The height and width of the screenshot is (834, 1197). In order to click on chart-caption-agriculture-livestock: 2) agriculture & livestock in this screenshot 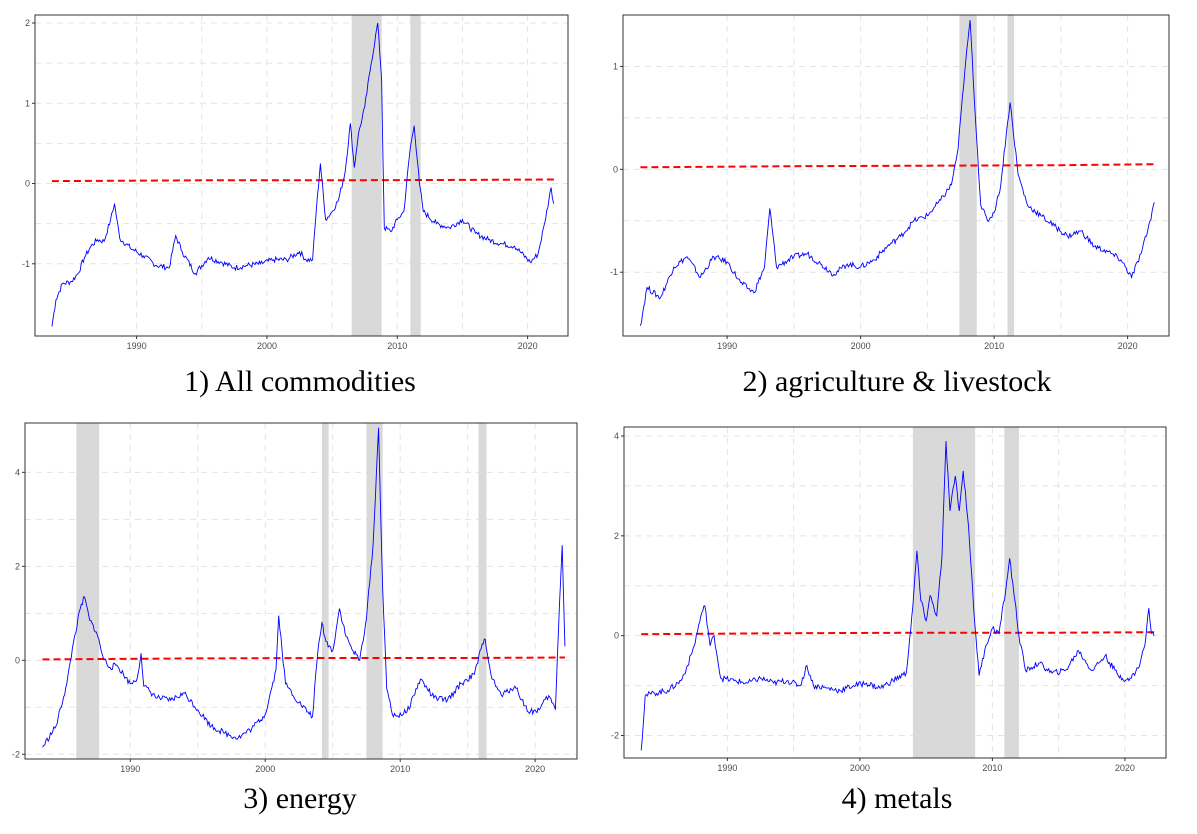, I will do `click(897, 381)`.